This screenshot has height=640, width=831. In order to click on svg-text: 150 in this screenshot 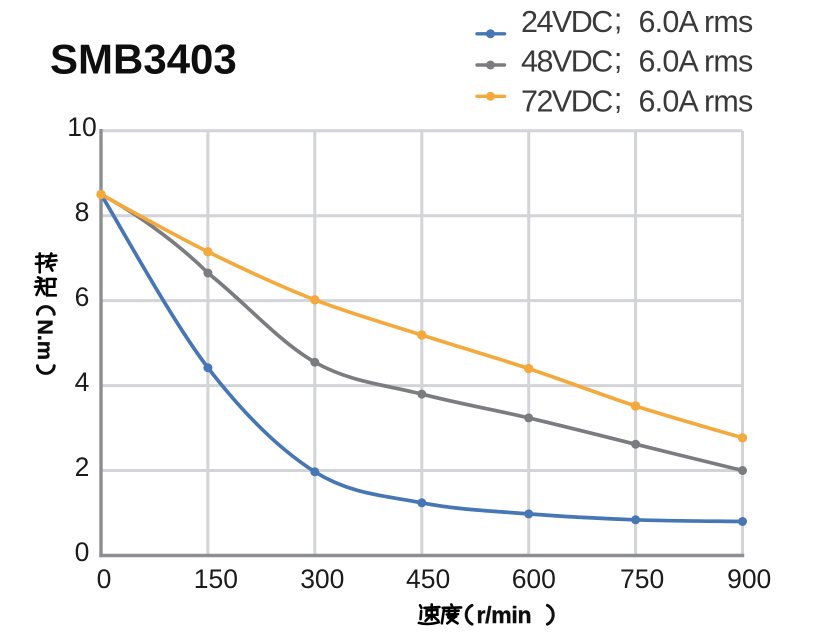, I will do `click(216, 579)`.